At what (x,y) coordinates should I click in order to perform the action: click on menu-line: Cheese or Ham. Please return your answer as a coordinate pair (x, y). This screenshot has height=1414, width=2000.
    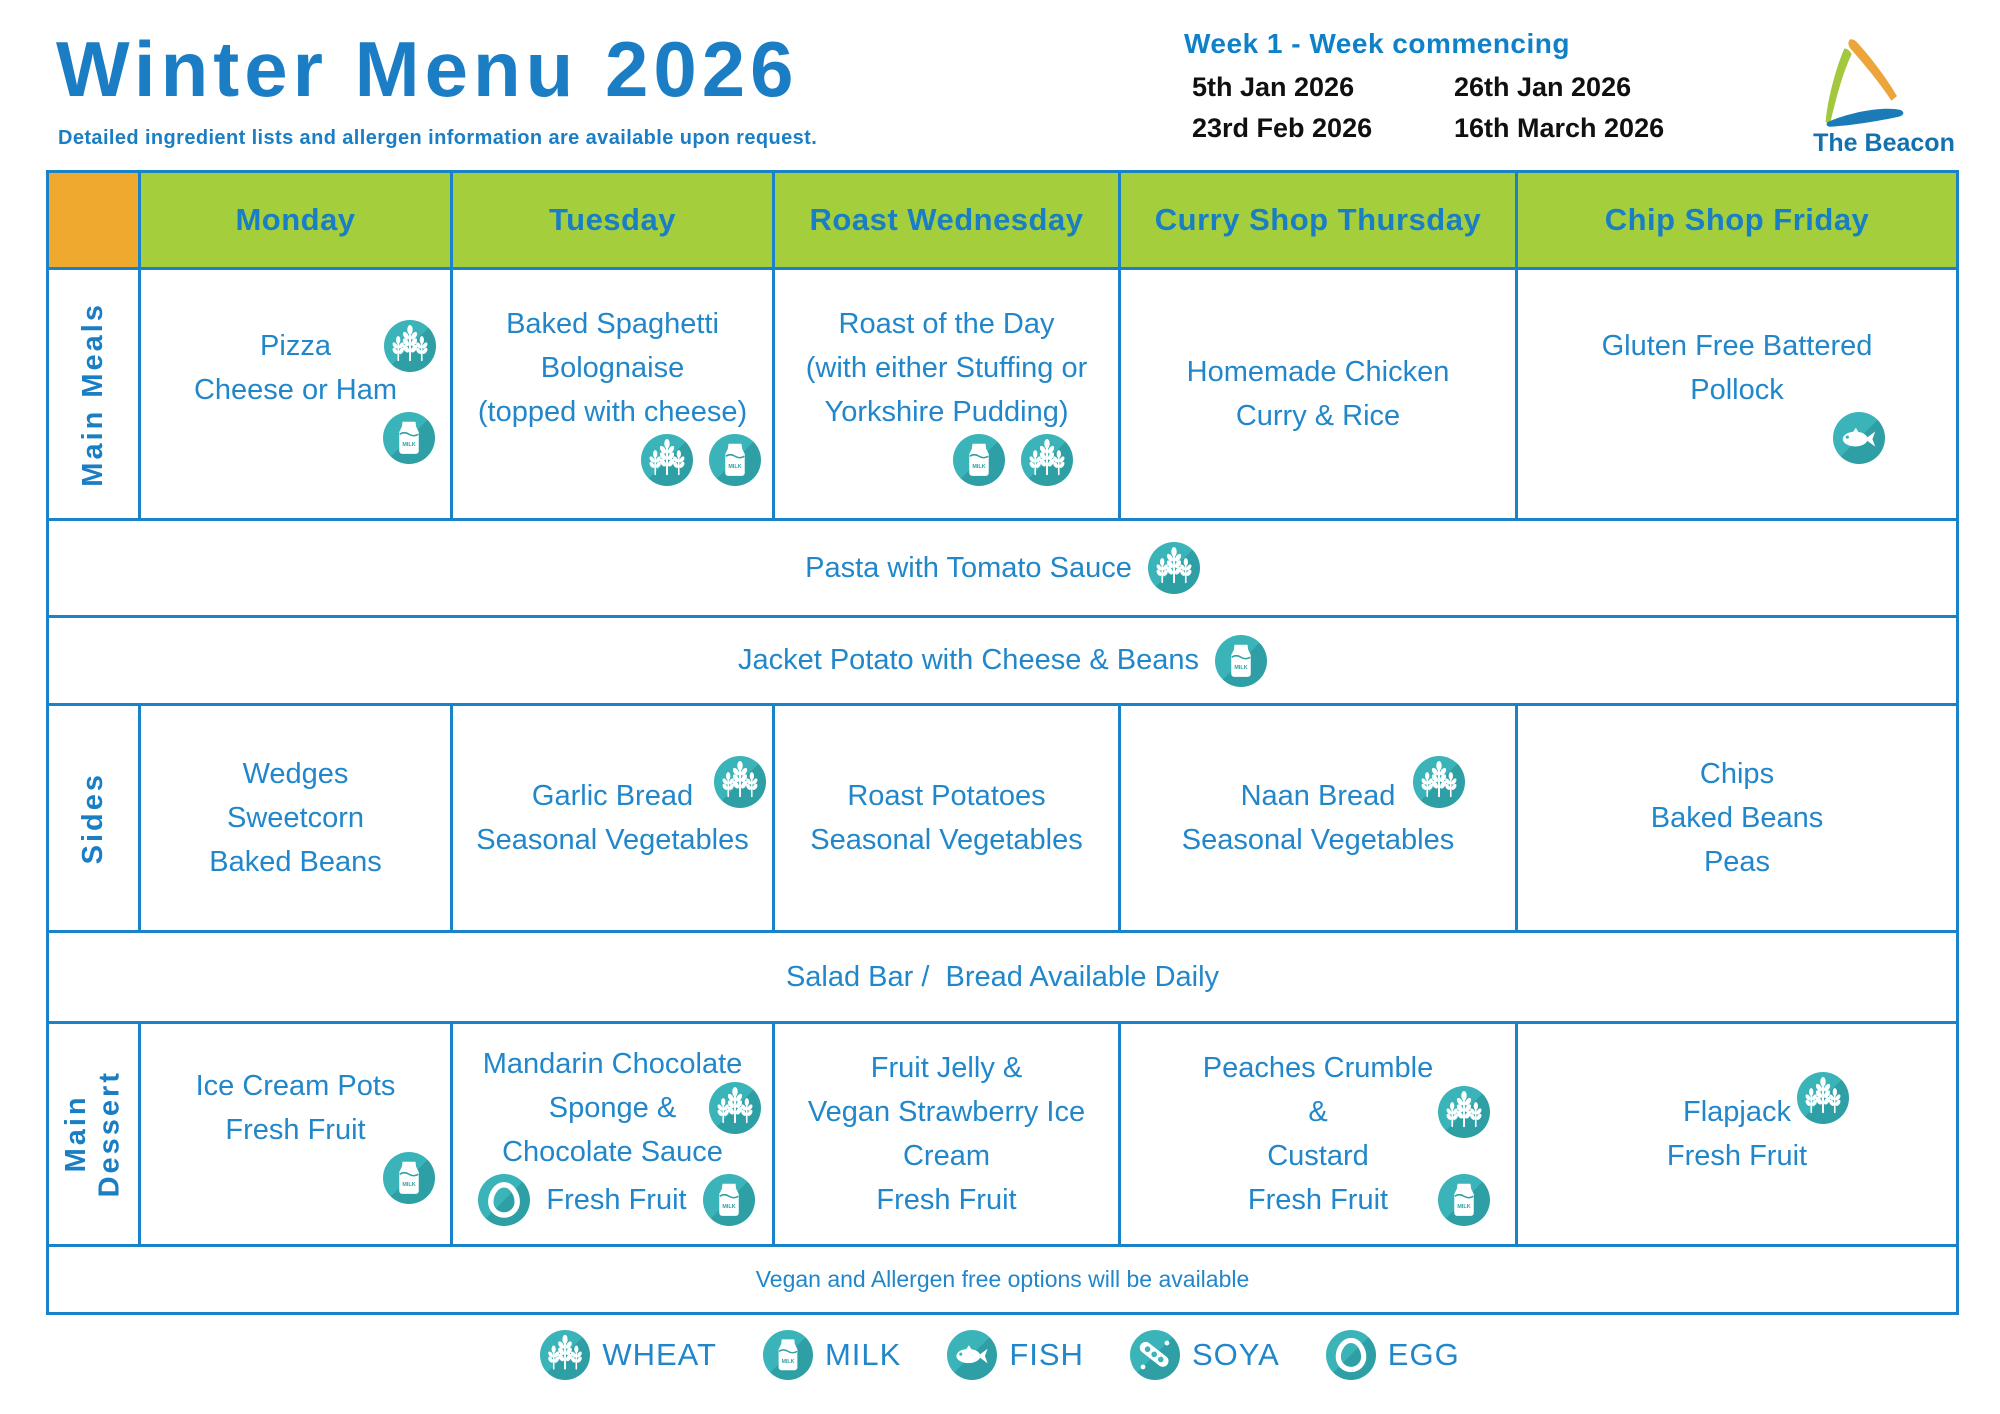
    Looking at the image, I should click on (295, 390).